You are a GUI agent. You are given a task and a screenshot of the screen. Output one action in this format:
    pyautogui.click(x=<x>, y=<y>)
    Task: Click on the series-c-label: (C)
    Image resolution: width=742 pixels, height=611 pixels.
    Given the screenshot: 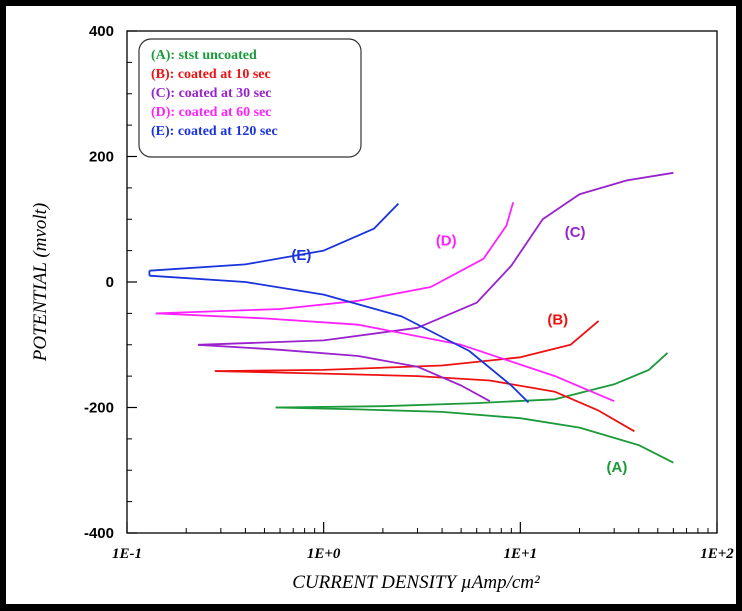 What is the action you would take?
    pyautogui.click(x=575, y=232)
    